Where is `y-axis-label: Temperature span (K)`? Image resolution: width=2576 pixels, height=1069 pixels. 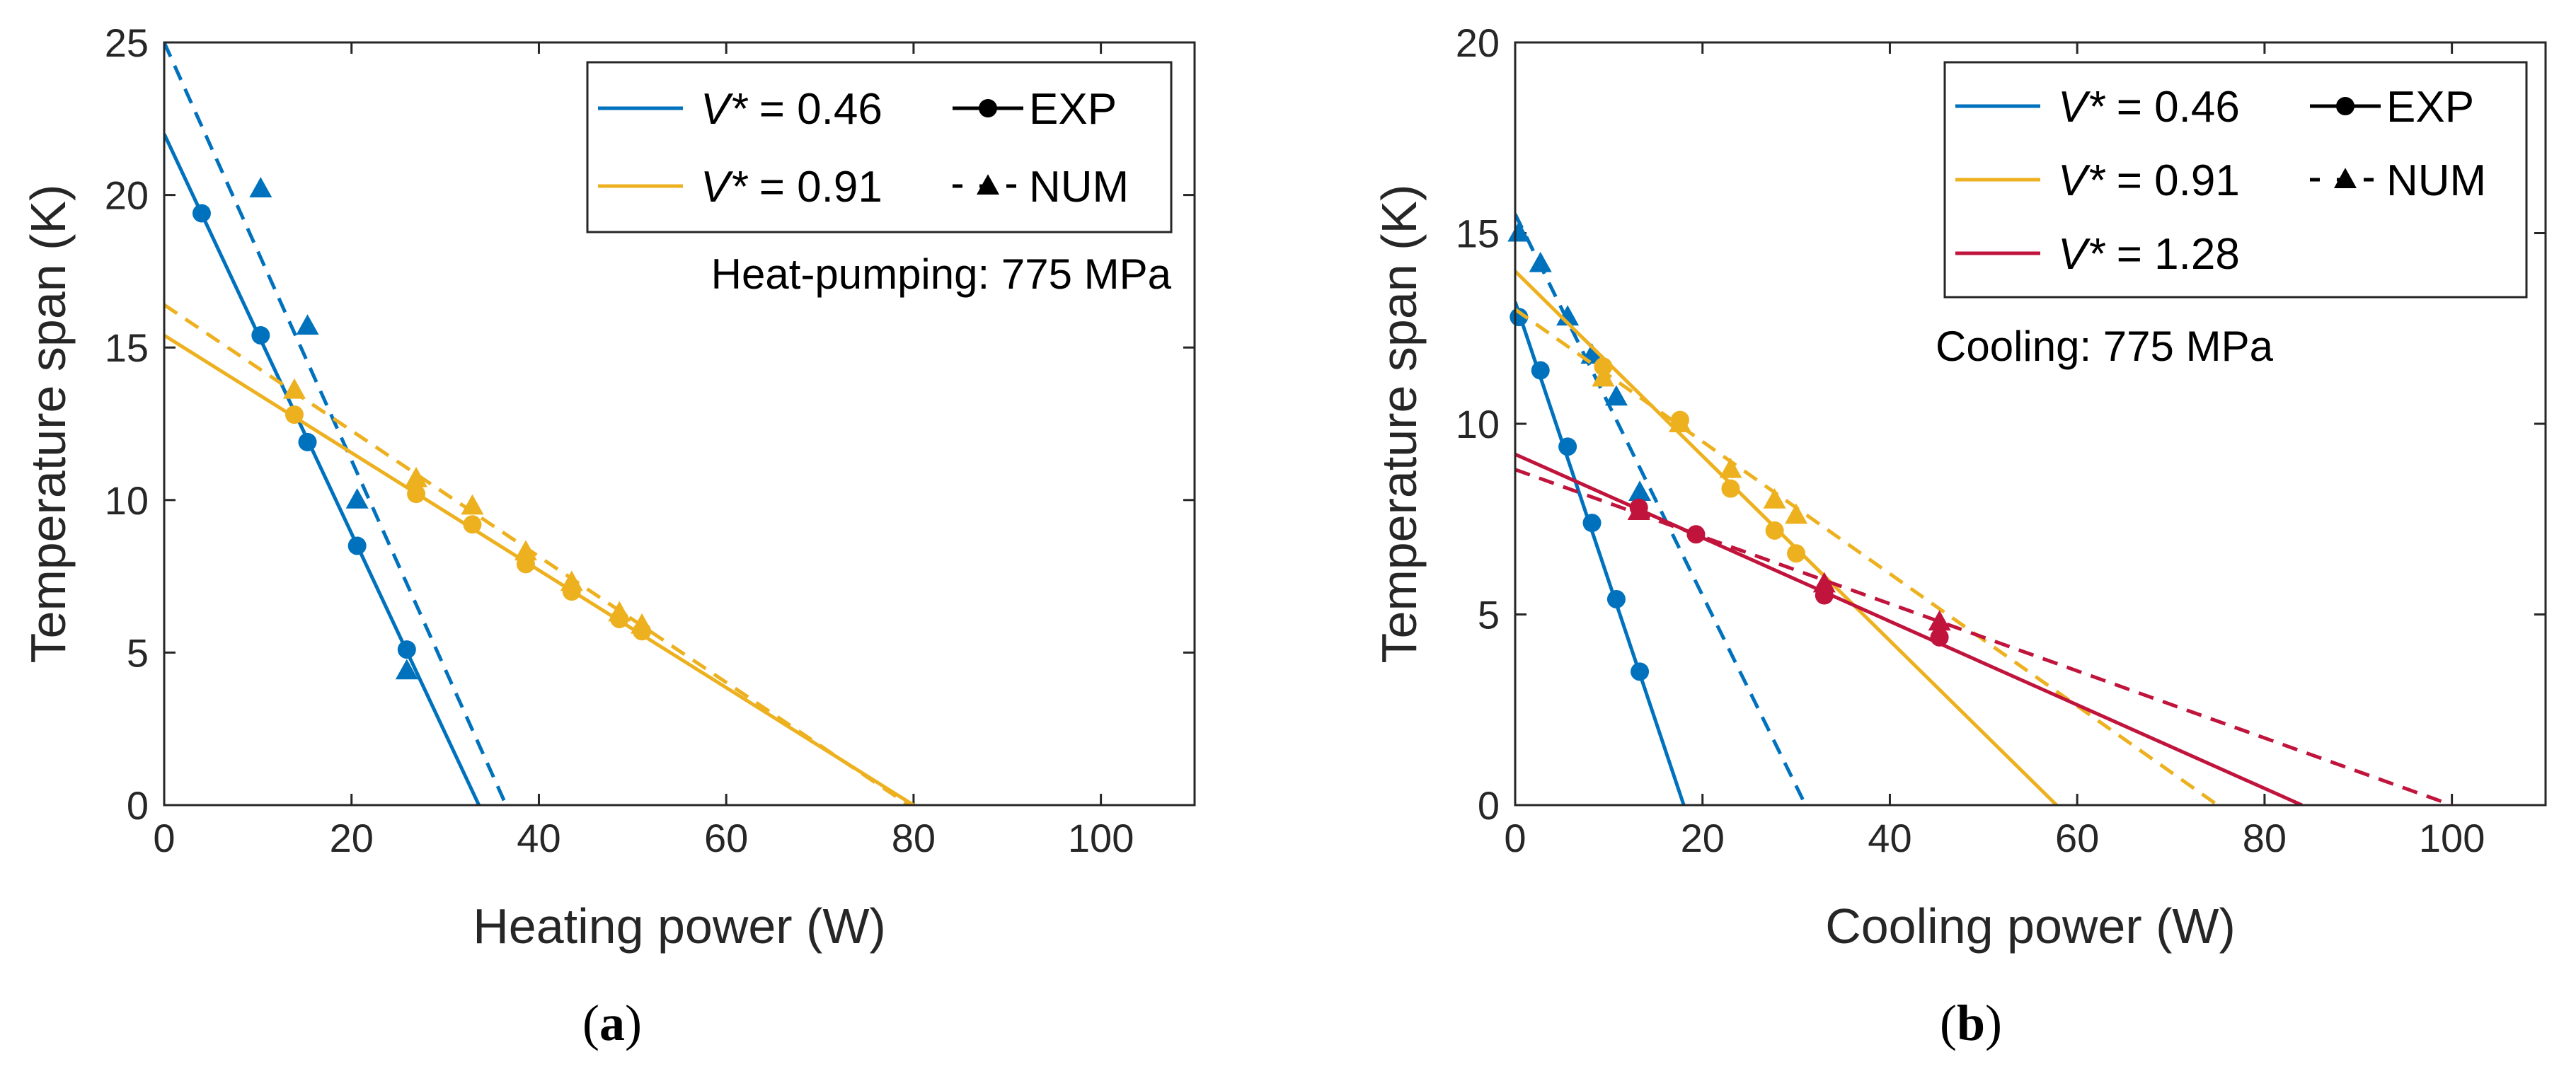 y-axis-label: Temperature span (K) is located at coordinates (1399, 424).